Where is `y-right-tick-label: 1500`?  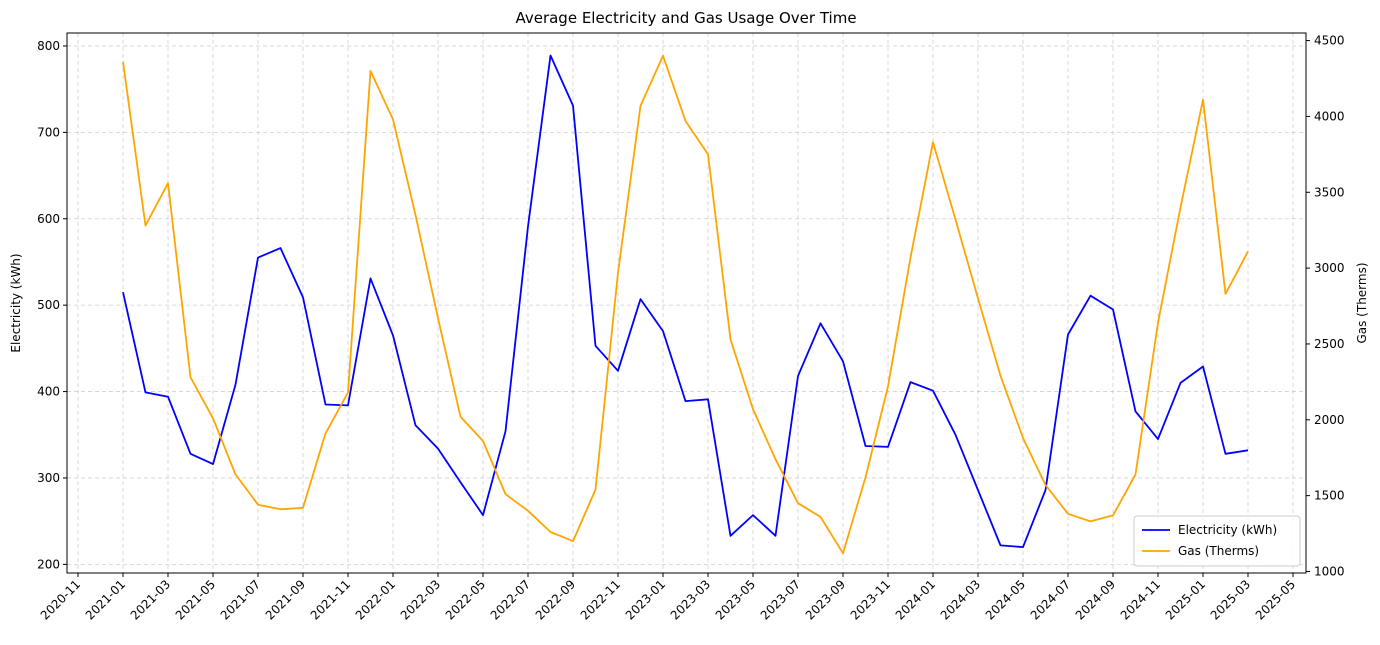
y-right-tick-label: 1500 is located at coordinates (1329, 496).